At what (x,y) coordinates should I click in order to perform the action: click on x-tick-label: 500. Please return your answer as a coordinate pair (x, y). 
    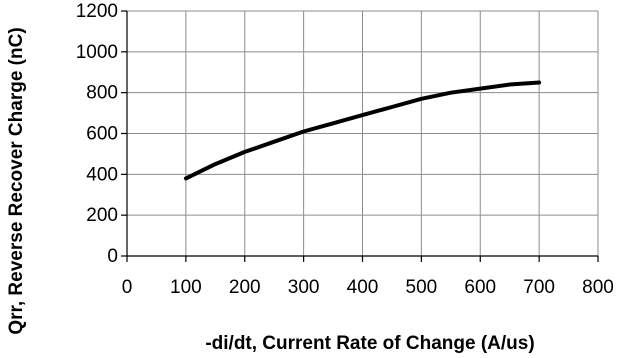
    Looking at the image, I should click on (422, 287).